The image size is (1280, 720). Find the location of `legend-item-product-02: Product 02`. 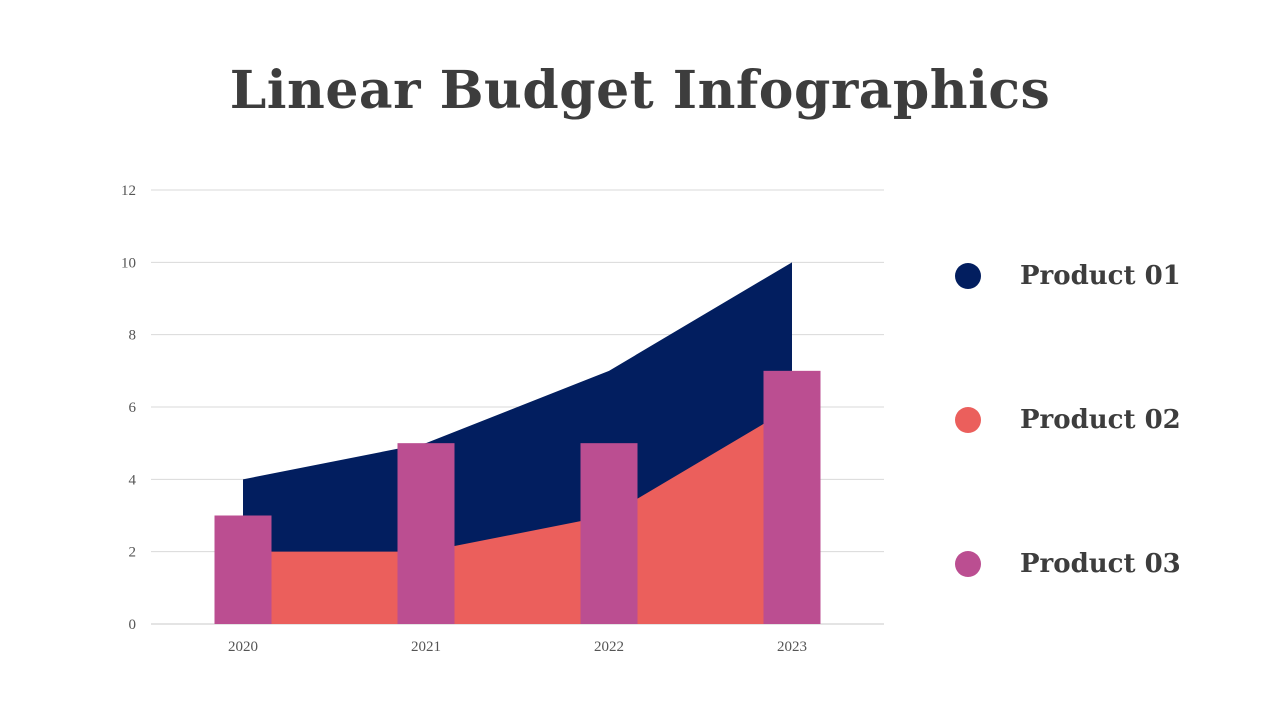

legend-item-product-02: Product 02 is located at coordinates (1068, 420).